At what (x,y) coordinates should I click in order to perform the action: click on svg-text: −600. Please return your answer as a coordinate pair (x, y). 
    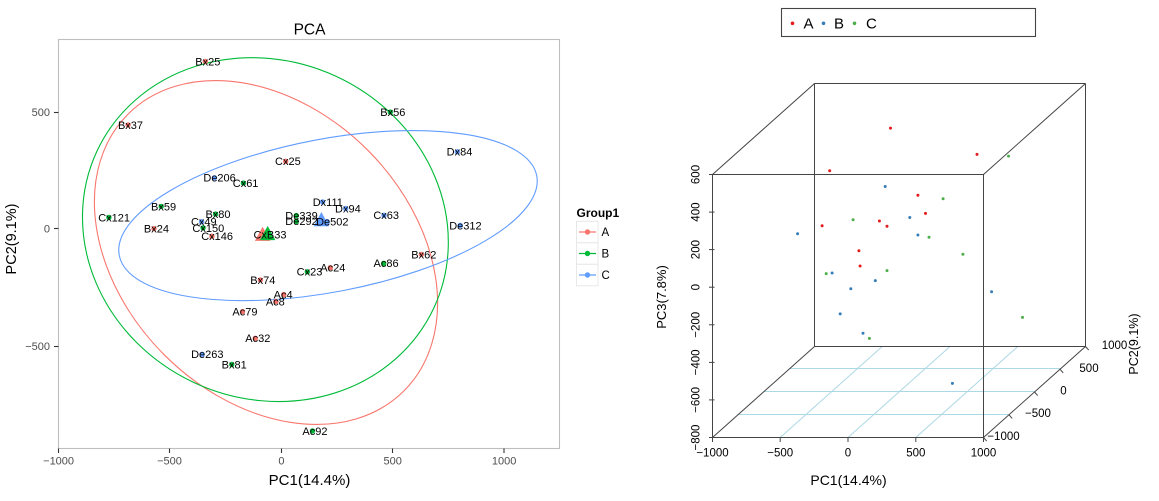
    Looking at the image, I should click on (697, 400).